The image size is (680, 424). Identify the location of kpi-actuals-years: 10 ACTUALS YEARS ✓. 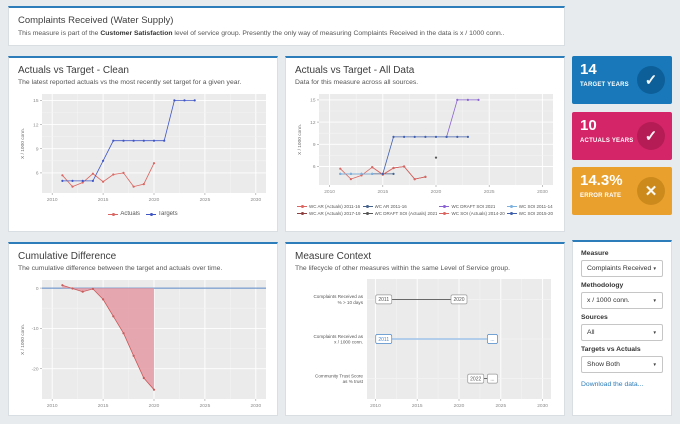
(622, 136).